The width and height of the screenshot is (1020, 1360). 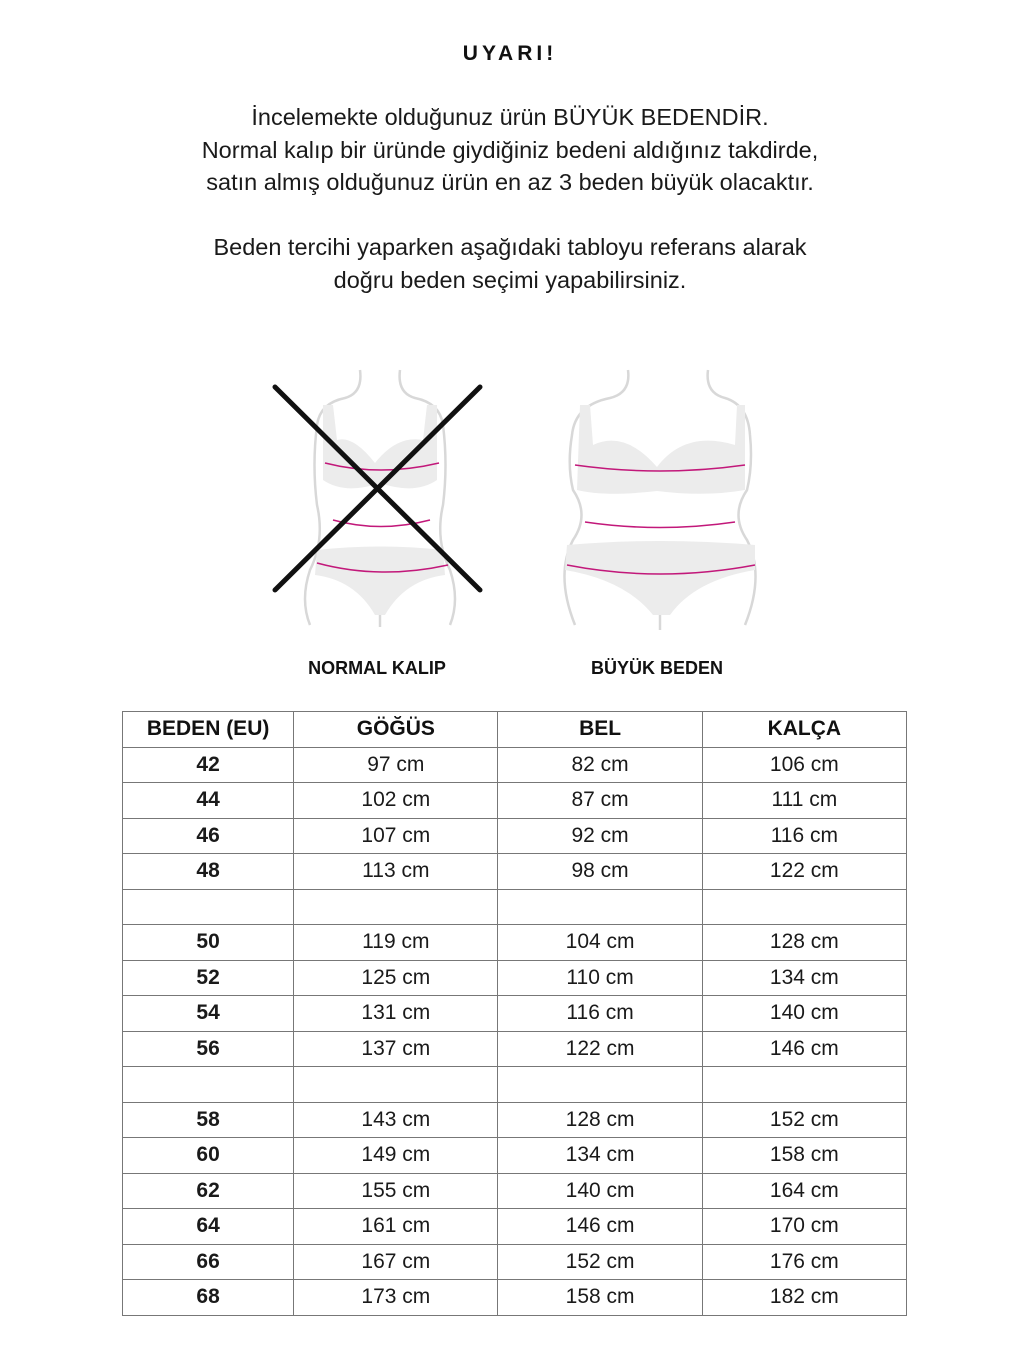 I want to click on table-row: 64 161 cm 146 cm 170 cm, so click(x=514, y=1226).